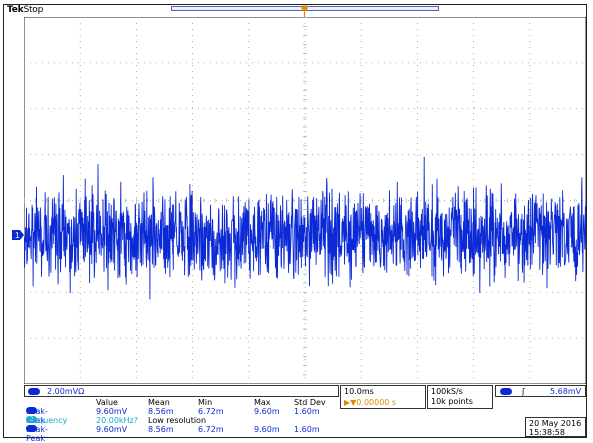 This screenshot has width=593, height=443. I want to click on measurement-note: Low resolution, so click(177, 420).